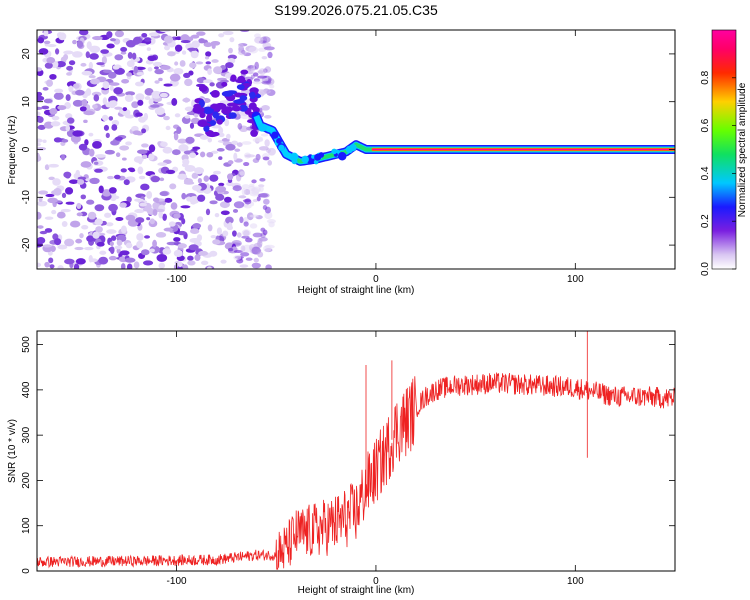  What do you see at coordinates (705, 221) in the screenshot?
I see `colorbar-tick-label: 0.2` at bounding box center [705, 221].